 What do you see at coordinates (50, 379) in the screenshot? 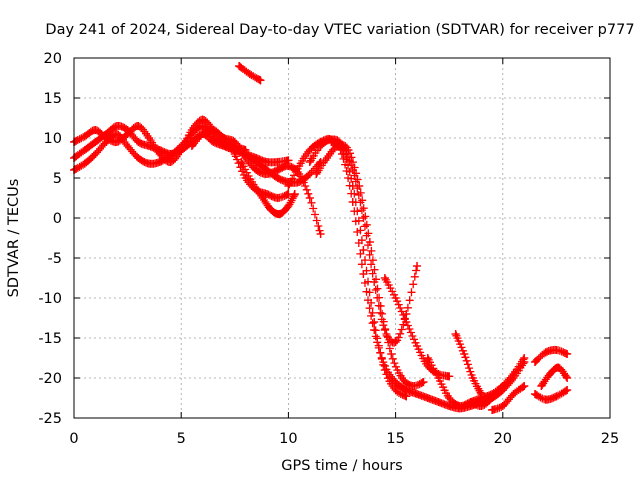
I see `y-tick-label: -20` at bounding box center [50, 379].